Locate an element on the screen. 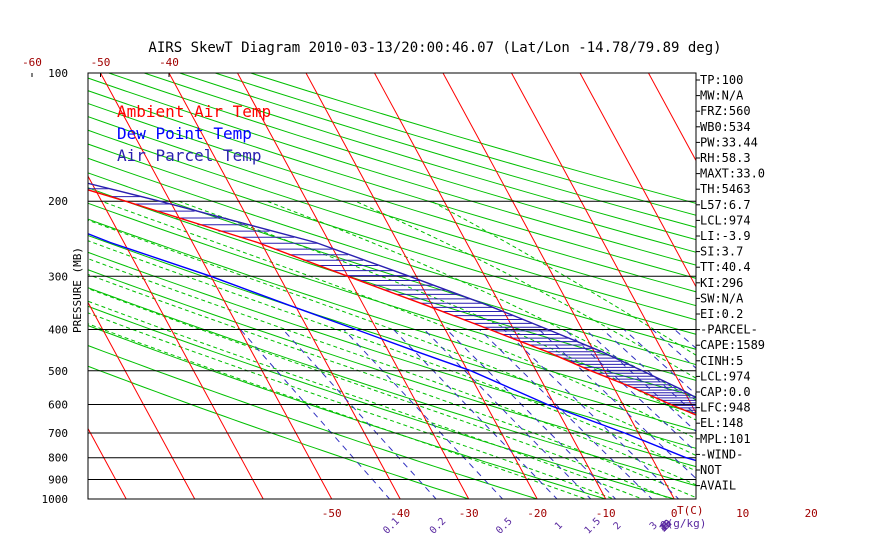 This screenshot has width=870, height=560. index-entry: TP:100 is located at coordinates (721, 80).